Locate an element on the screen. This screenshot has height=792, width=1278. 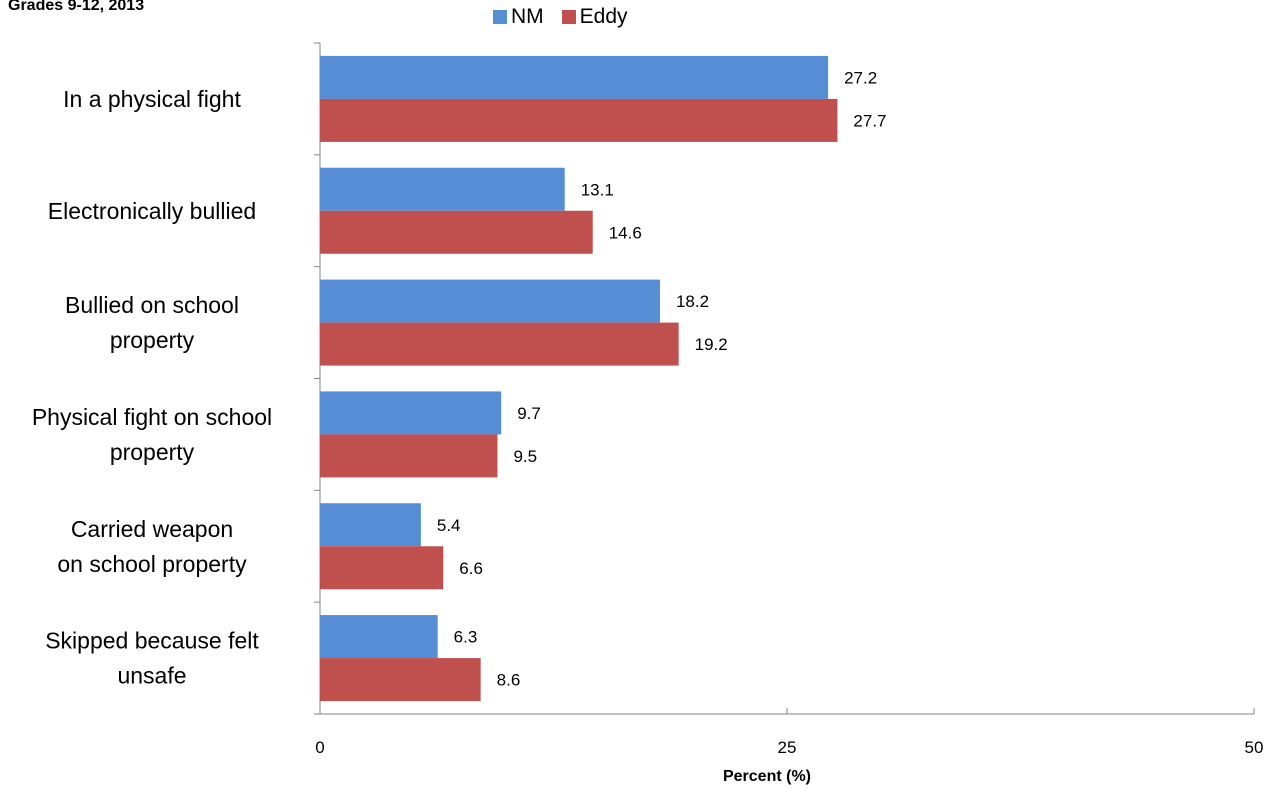
value-label-eddy: 27.7 is located at coordinates (869, 120).